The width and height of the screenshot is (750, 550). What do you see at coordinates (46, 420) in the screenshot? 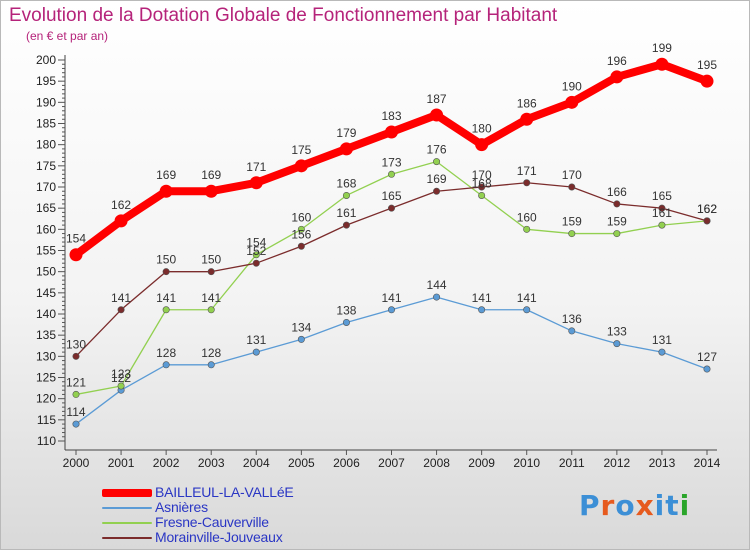
I see `y-tick-label: 115` at bounding box center [46, 420].